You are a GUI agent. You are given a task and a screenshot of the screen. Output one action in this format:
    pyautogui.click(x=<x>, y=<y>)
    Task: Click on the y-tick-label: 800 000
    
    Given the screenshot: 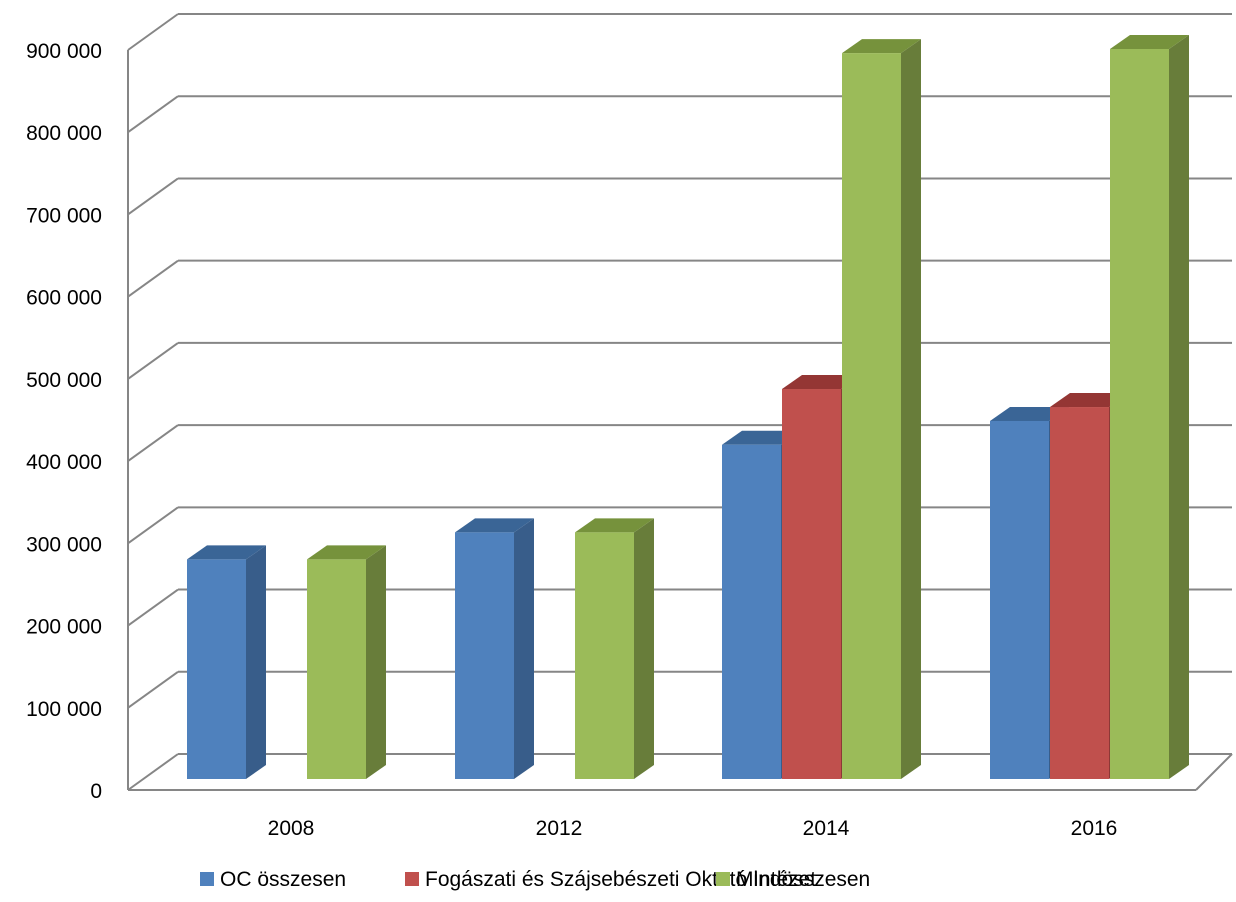 What is the action you would take?
    pyautogui.click(x=64, y=133)
    